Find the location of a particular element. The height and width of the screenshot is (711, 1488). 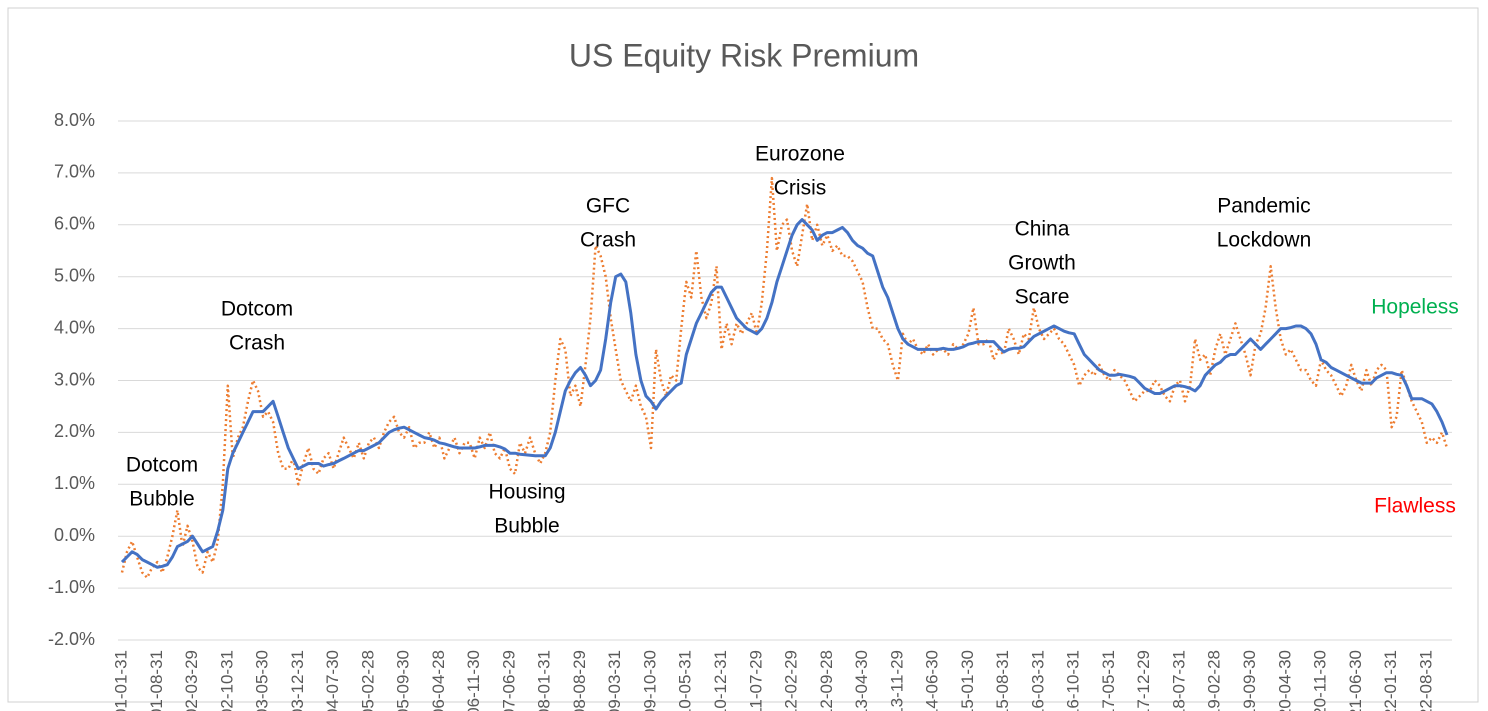

x-tick-label: 2020-11-30 is located at coordinates (1320, 680).